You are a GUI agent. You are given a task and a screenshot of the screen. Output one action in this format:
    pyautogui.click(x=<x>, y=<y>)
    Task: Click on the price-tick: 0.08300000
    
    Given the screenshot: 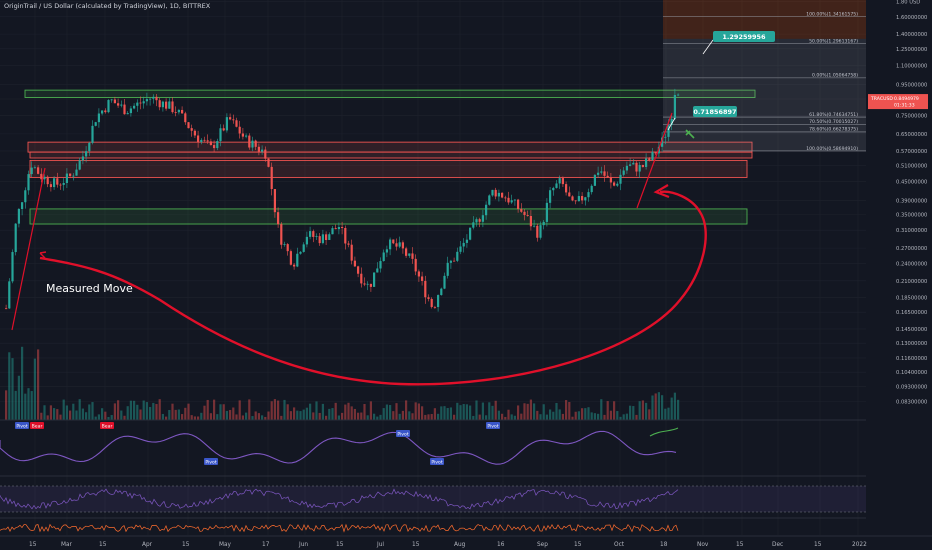 What is the action you would take?
    pyautogui.click(x=911, y=403)
    